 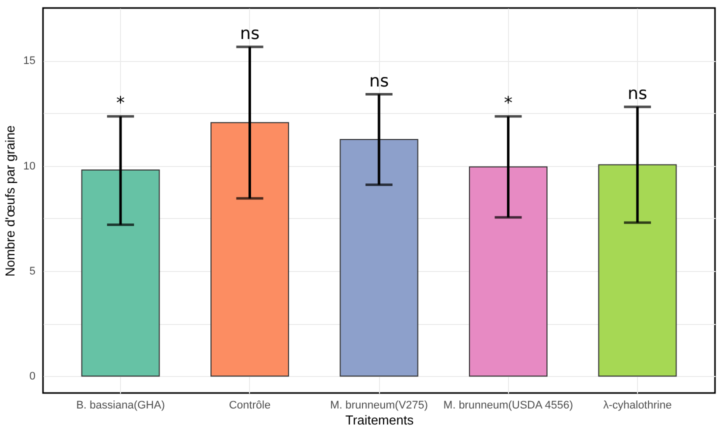 I want to click on y-tick-label: 5, so click(x=32, y=271).